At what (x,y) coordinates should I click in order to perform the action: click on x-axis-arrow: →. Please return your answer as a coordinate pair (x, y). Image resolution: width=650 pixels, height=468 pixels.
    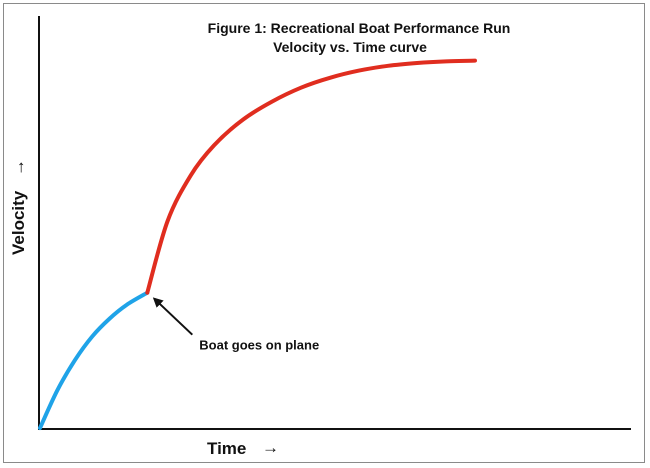
    Looking at the image, I should click on (270, 447).